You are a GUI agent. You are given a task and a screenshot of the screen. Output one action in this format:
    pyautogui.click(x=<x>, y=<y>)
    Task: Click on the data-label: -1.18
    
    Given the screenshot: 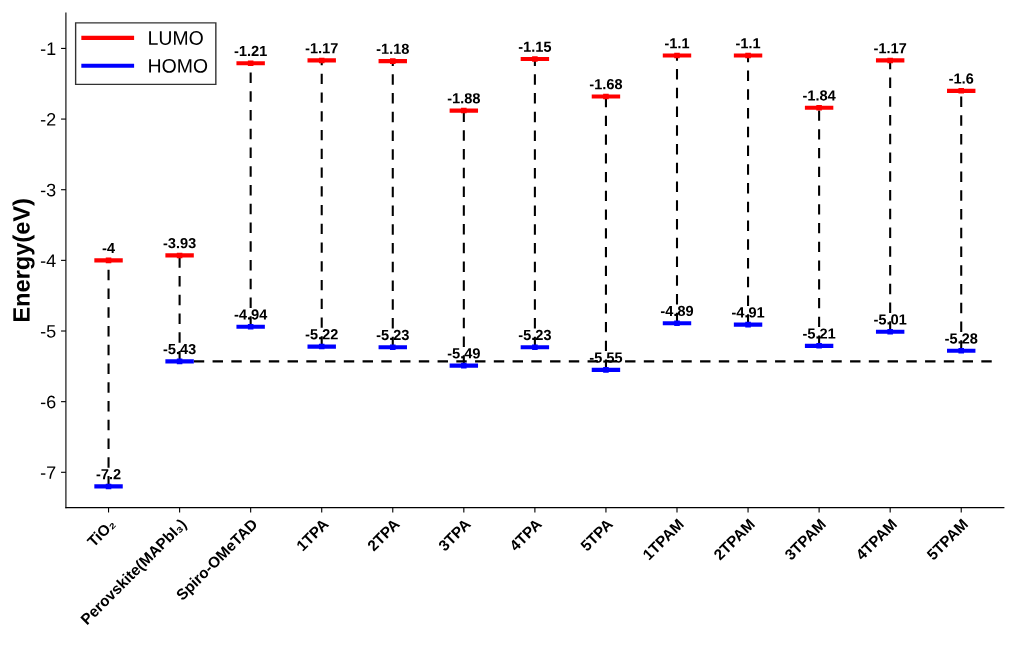 What is the action you would take?
    pyautogui.click(x=392, y=49)
    